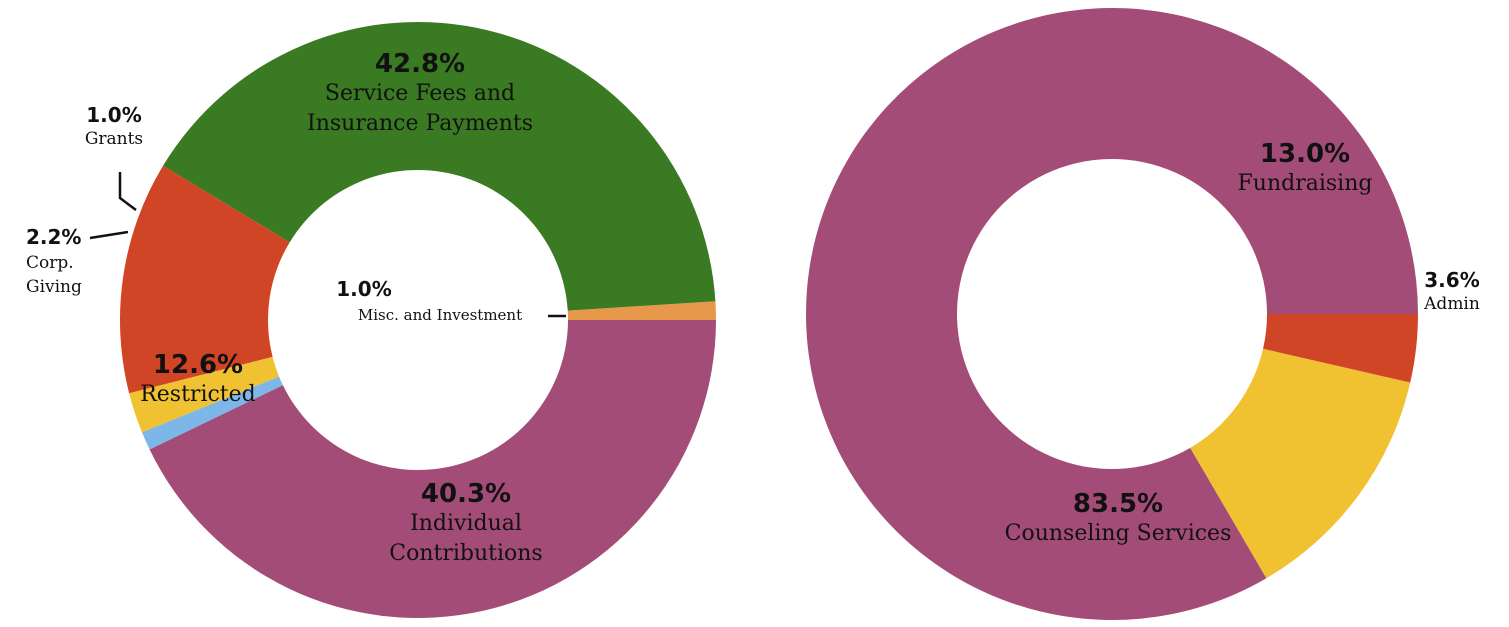  Describe the element at coordinates (198, 394) in the screenshot. I see `category-label-restricted-line-1: Restricted` at that location.